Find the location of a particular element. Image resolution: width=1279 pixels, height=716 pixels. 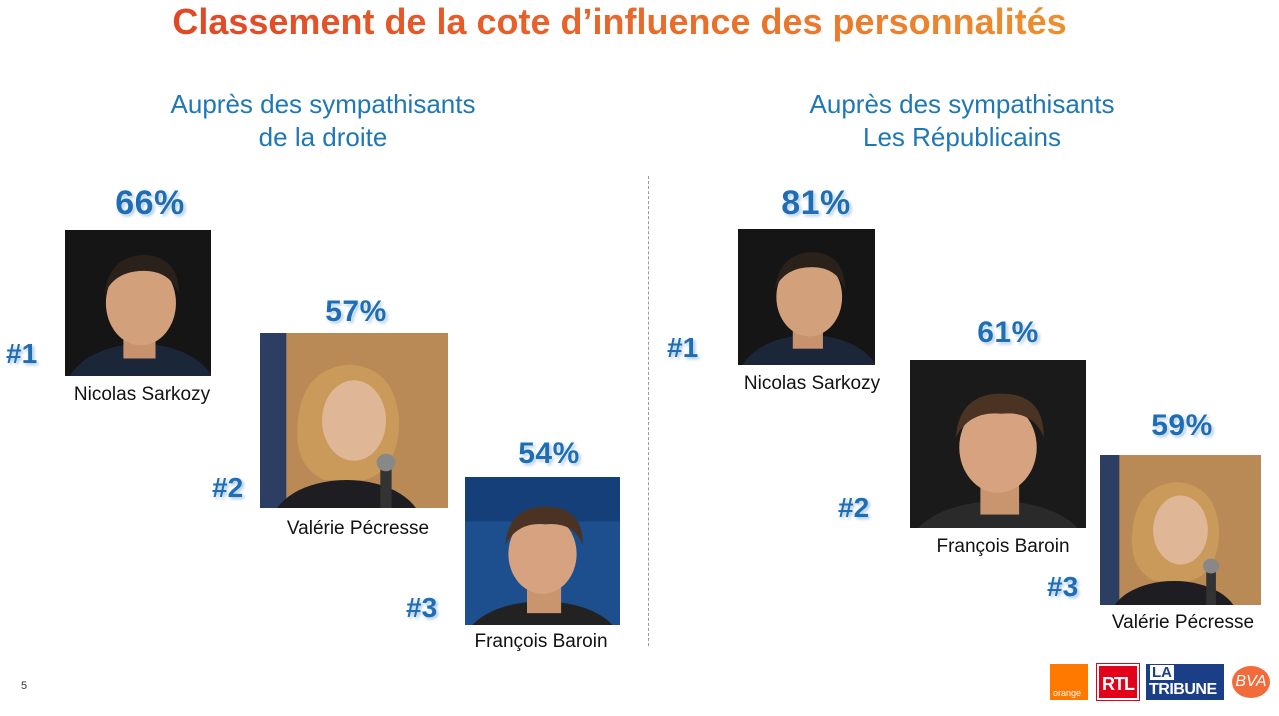

left-rank1-label: #1 is located at coordinates (22, 353).